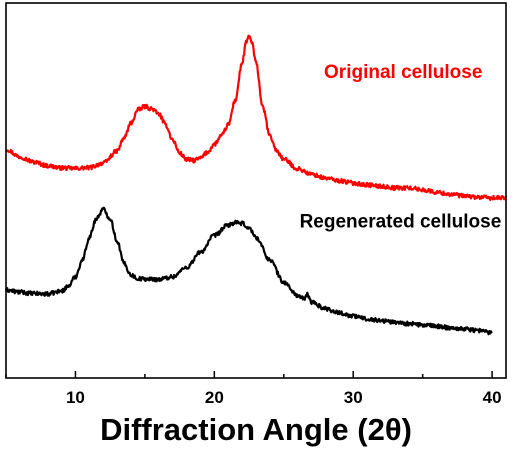 This screenshot has width=512, height=450. What do you see at coordinates (492, 397) in the screenshot?
I see `x-tick-label: 40` at bounding box center [492, 397].